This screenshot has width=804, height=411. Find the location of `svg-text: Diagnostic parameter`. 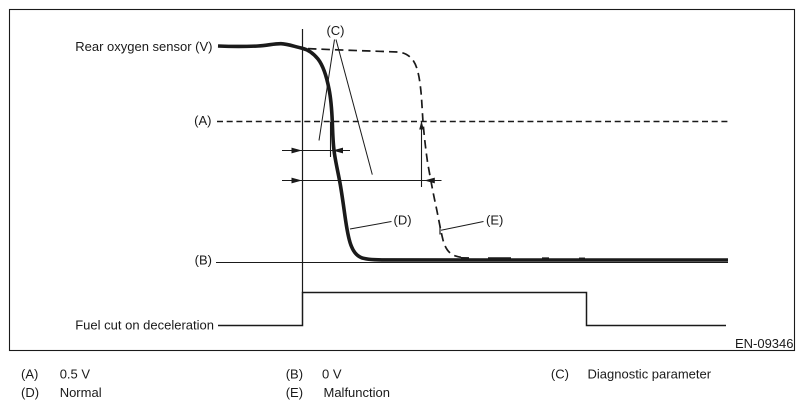

svg-text: Diagnostic parameter is located at coordinates (650, 374).